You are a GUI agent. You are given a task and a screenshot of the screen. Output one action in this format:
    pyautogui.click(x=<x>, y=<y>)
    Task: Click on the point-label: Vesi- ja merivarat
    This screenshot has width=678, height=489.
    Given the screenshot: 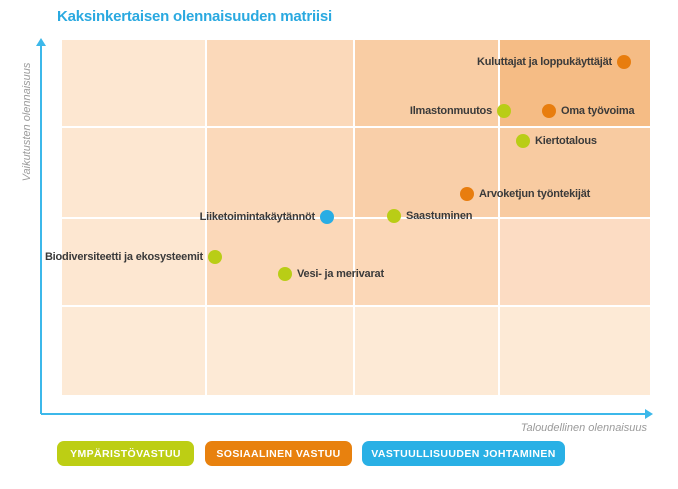 What is the action you would take?
    pyautogui.click(x=340, y=274)
    